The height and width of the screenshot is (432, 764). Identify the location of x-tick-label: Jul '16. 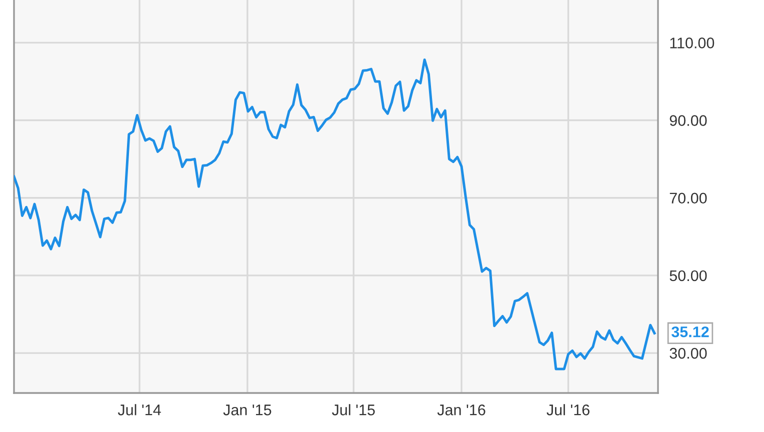
(568, 410).